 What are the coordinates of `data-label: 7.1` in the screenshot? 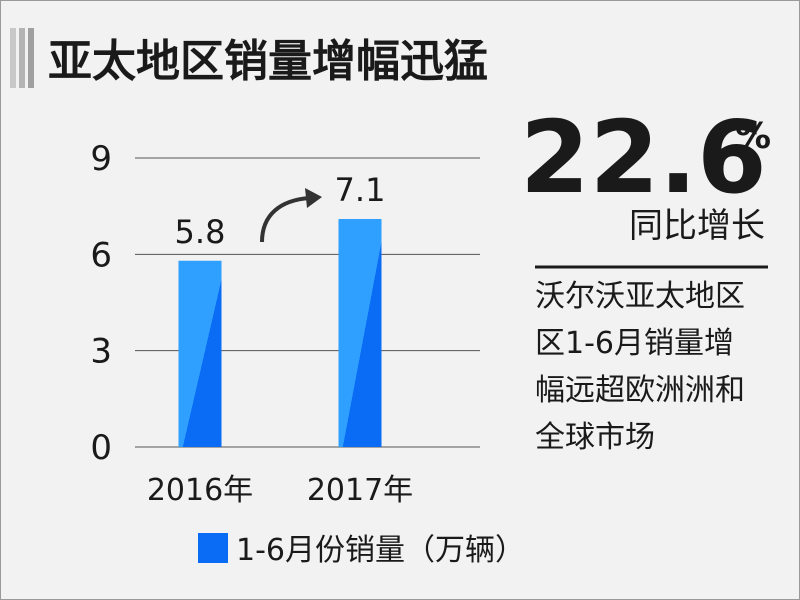 It's located at (360, 190).